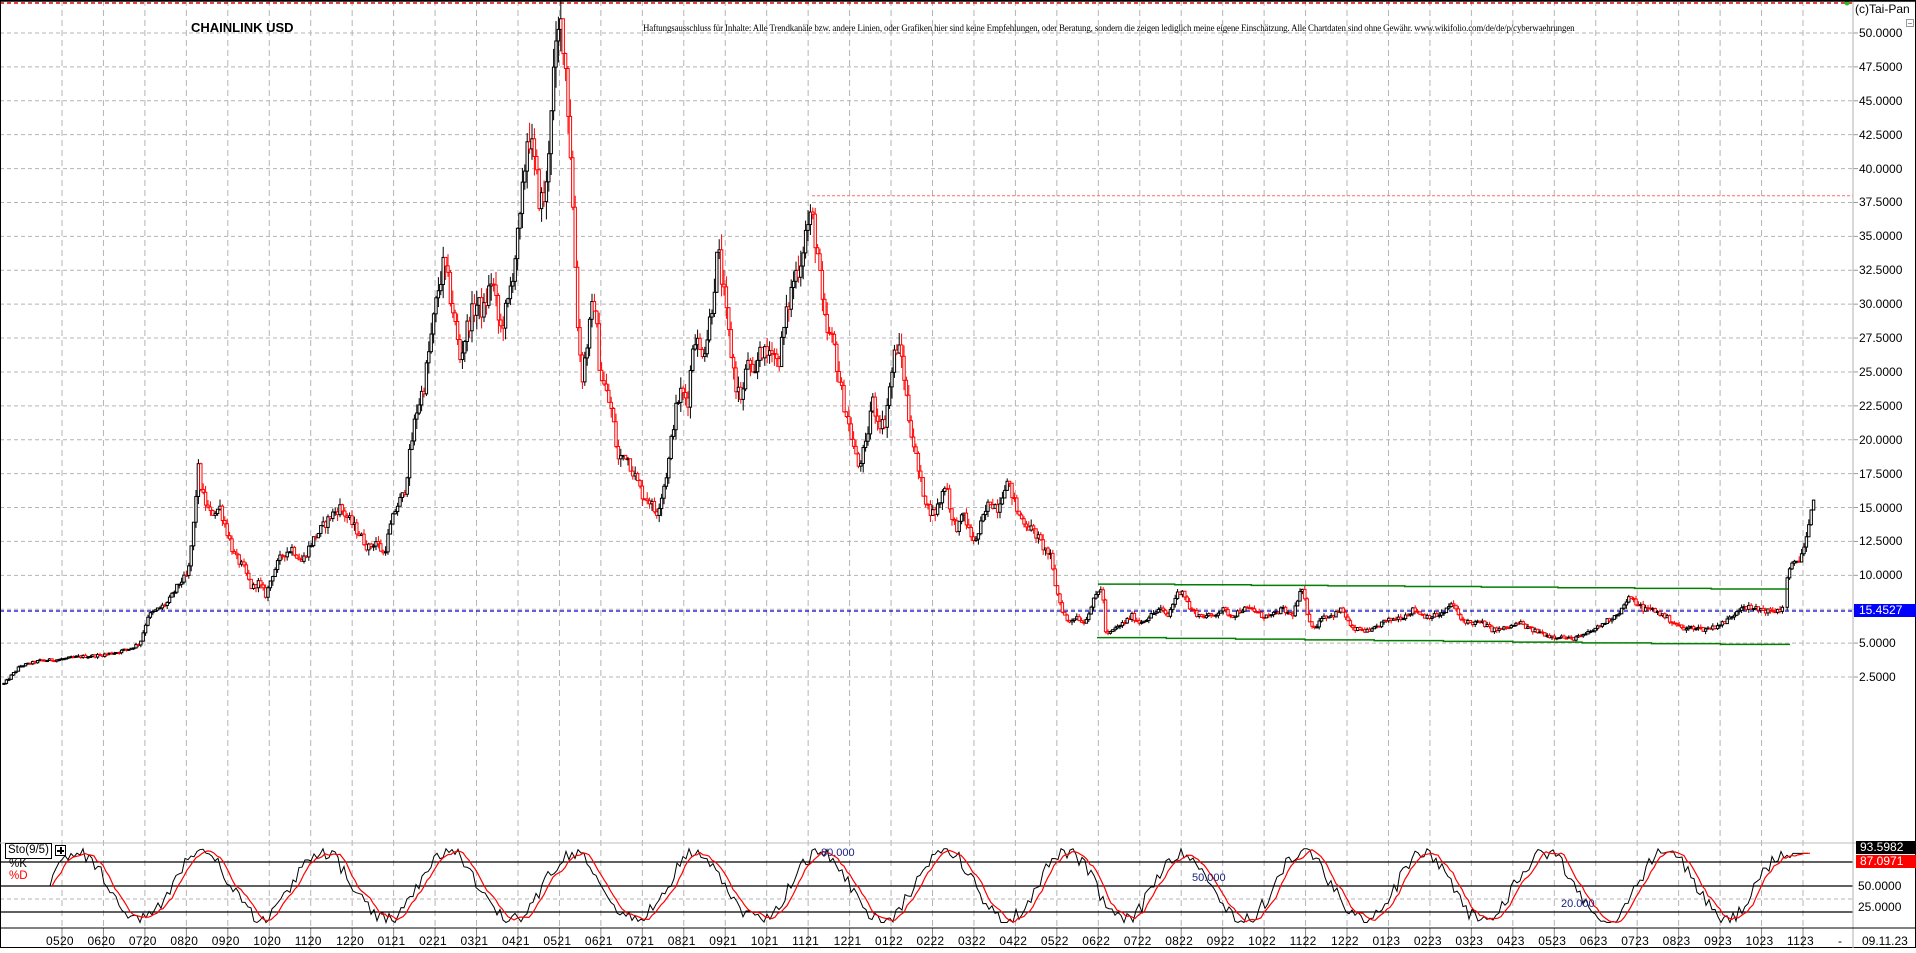  What do you see at coordinates (847, 941) in the screenshot?
I see `date-tick-label: 1221` at bounding box center [847, 941].